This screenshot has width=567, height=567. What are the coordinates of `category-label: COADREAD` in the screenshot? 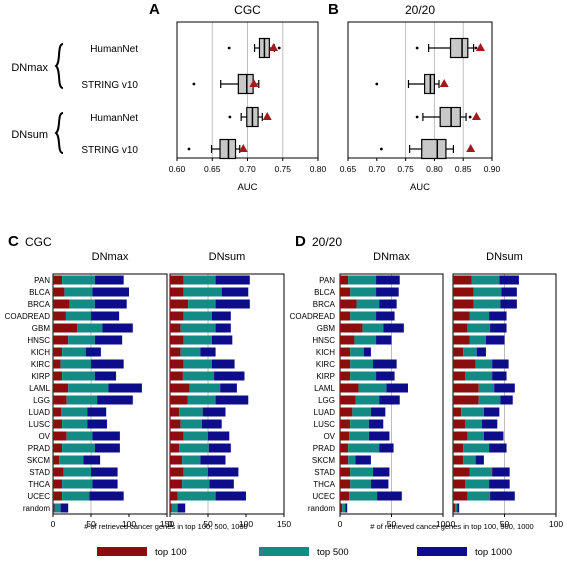 It's located at (28, 316).